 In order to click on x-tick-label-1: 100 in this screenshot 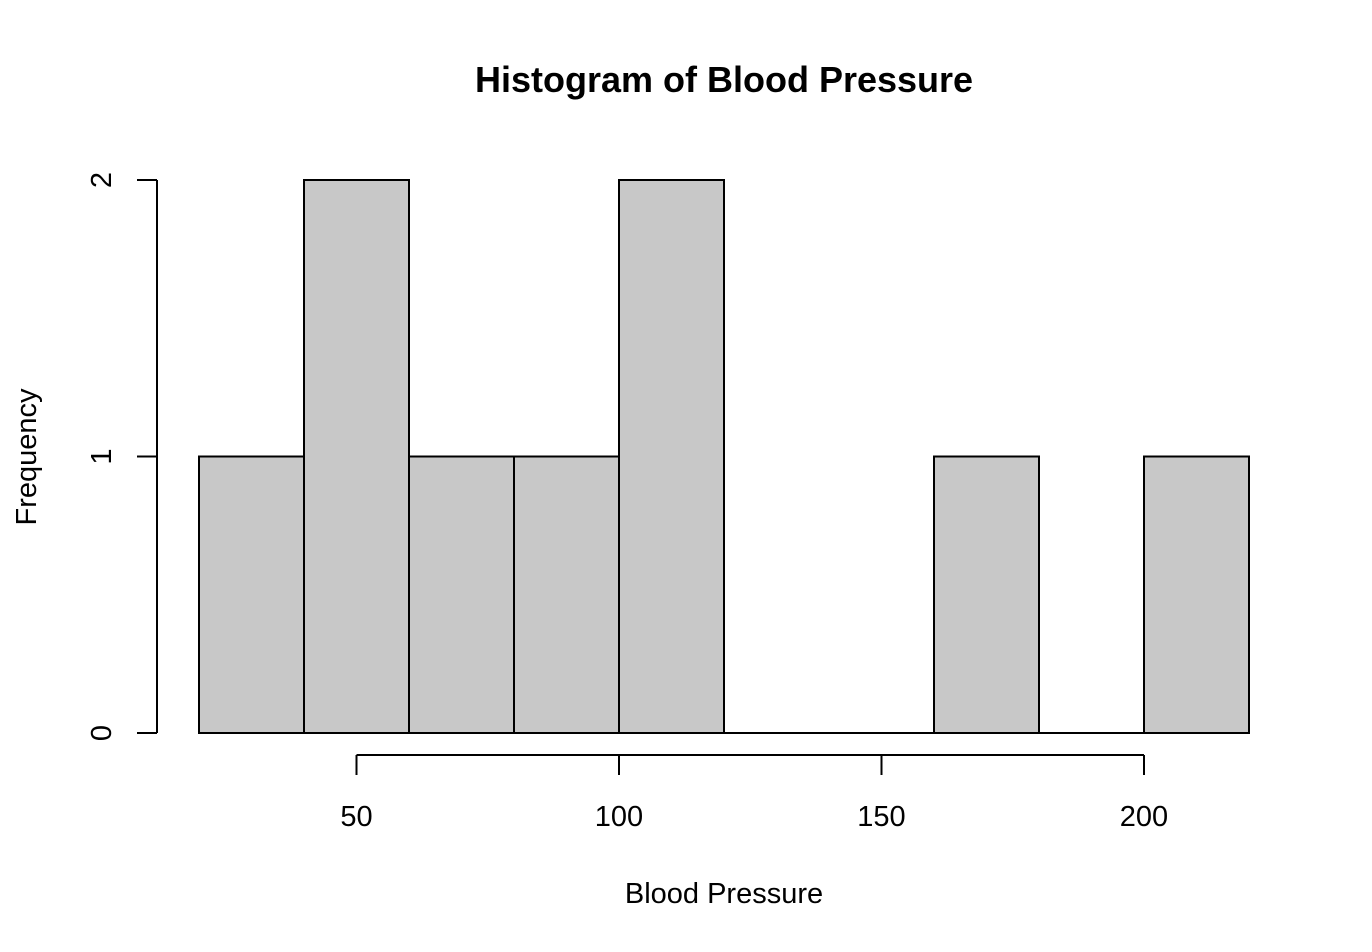, I will do `click(619, 817)`.